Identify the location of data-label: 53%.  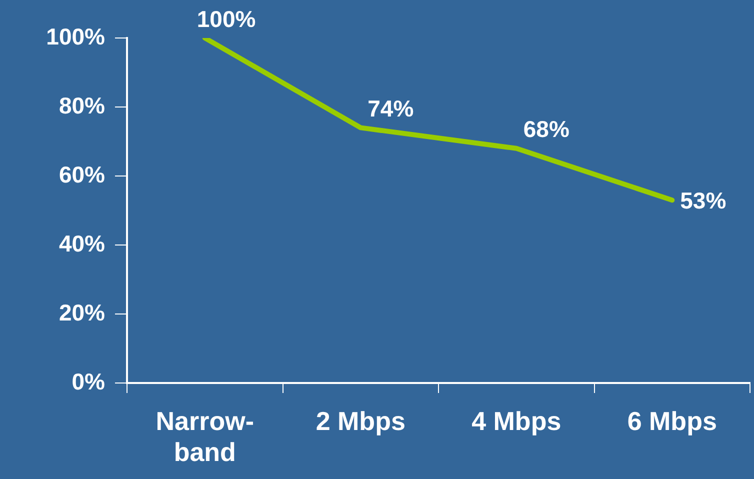
(703, 200).